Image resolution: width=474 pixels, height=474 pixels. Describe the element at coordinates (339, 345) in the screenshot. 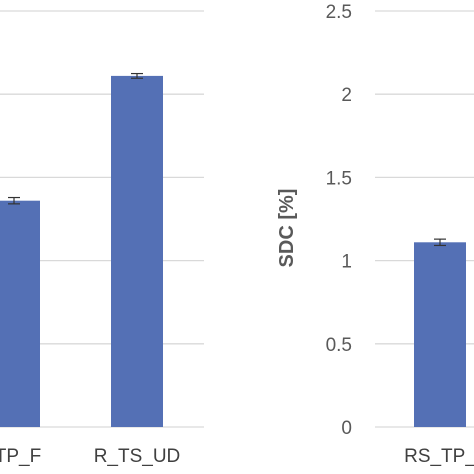

I see `y-tick-label: 0.5` at that location.